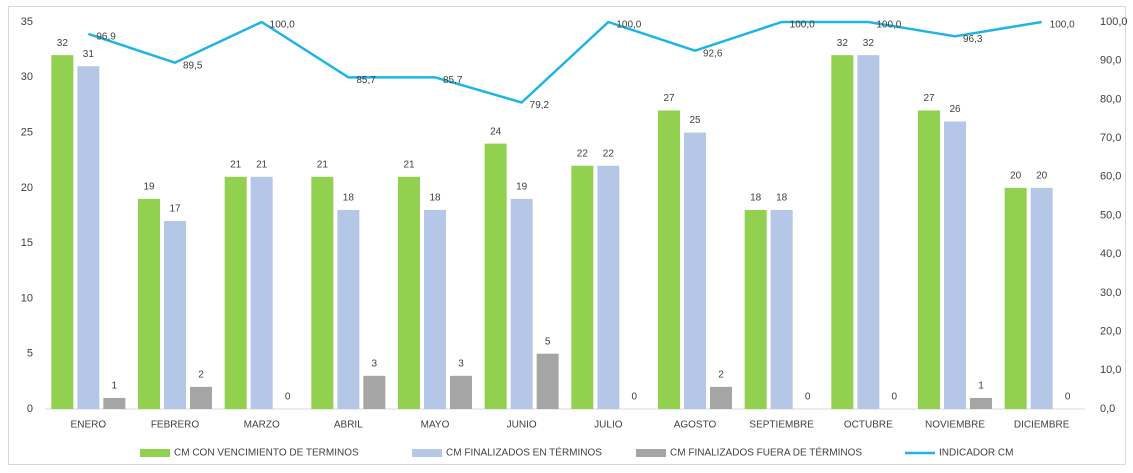 The width and height of the screenshot is (1133, 473). Describe the element at coordinates (409, 164) in the screenshot. I see `bar-value-label: 21` at that location.